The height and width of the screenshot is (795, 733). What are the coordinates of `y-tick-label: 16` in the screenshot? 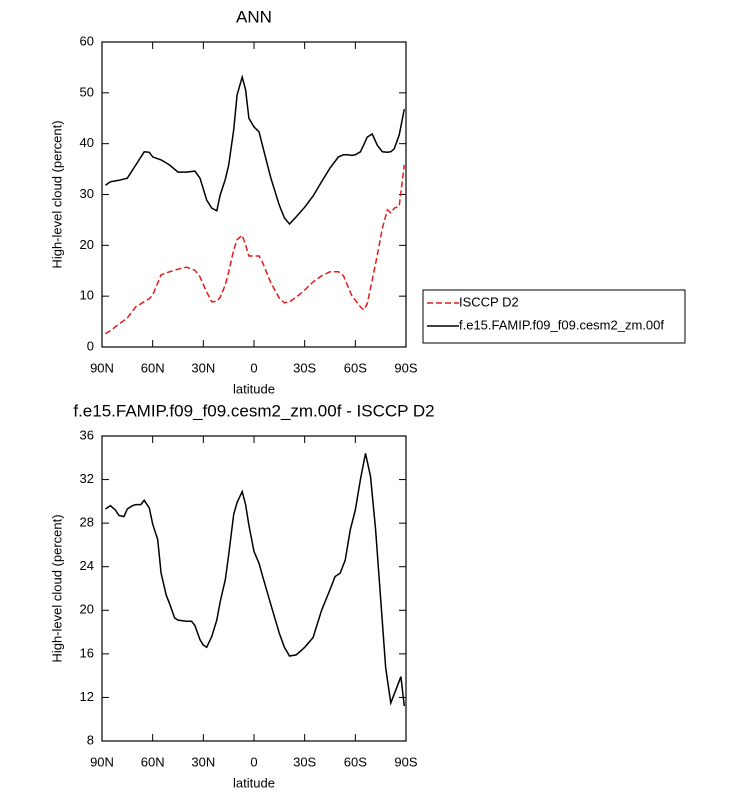 It's located at (87, 652).